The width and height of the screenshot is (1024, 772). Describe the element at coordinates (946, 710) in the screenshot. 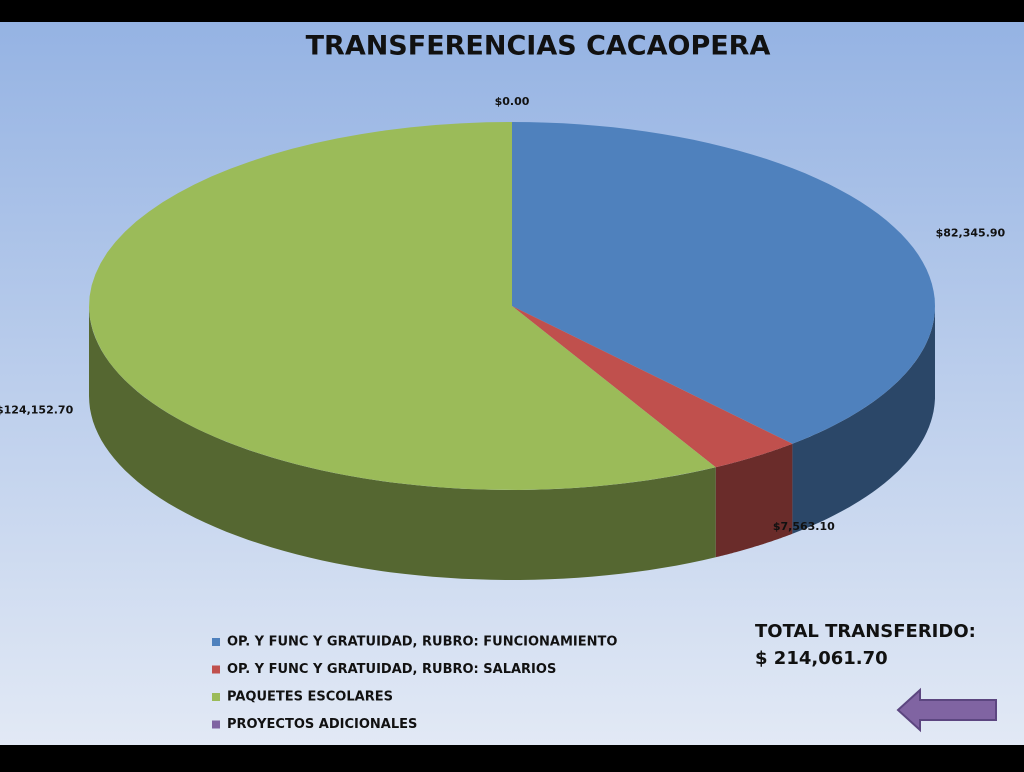

I see `back-arrow` at that location.